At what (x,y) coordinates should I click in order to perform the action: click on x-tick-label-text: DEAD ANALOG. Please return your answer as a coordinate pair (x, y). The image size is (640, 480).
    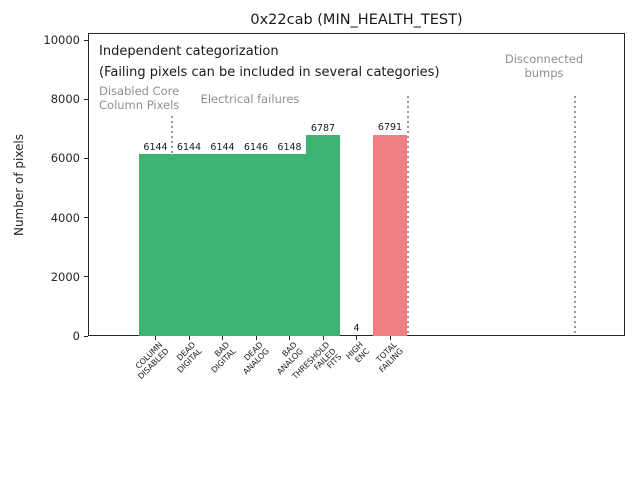
    Looking at the image, I should click on (255, 358).